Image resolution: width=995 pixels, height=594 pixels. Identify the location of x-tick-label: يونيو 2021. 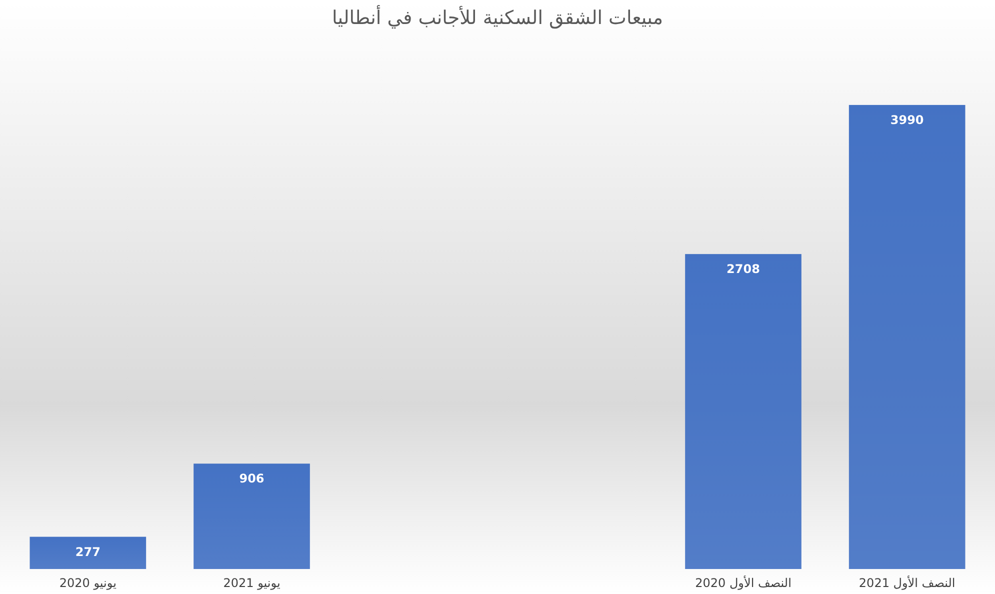
(251, 583).